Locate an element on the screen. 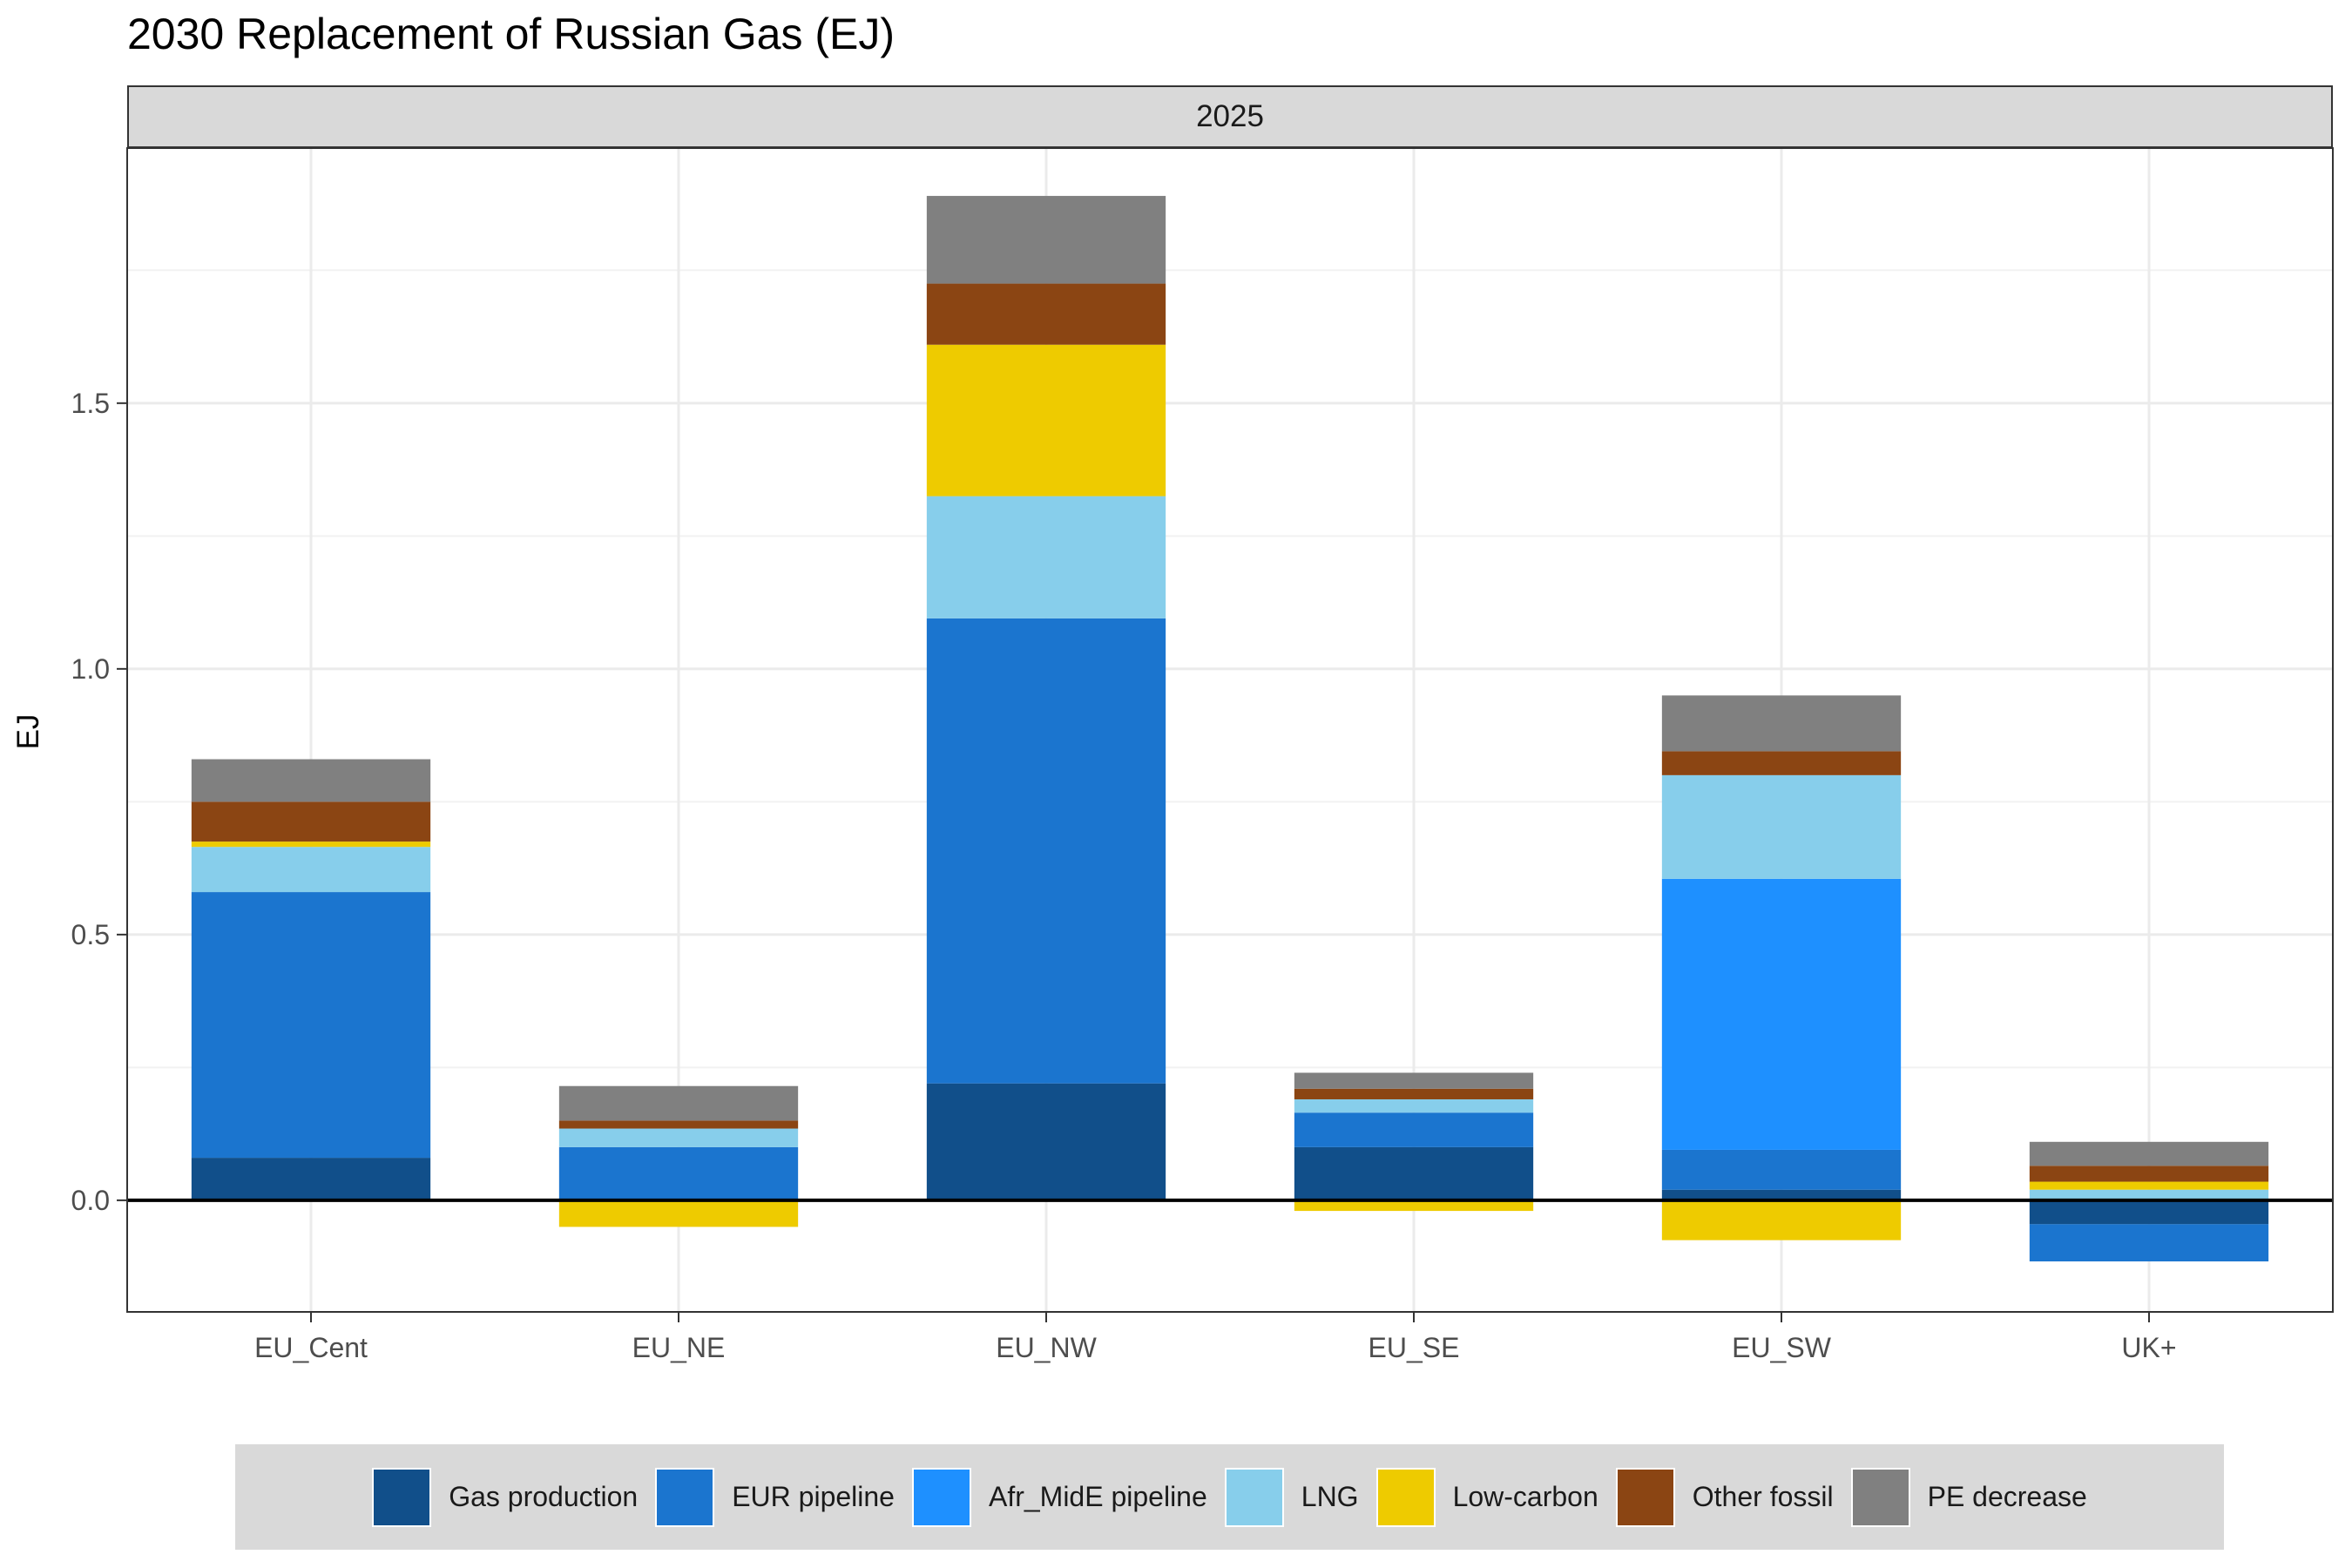  legend-label: Gas production is located at coordinates (544, 1497).